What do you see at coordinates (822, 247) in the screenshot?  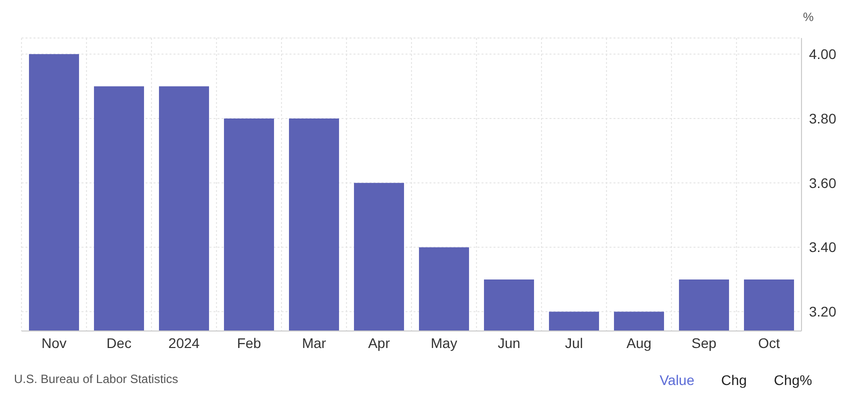 I see `y-tick-label: 3.40` at bounding box center [822, 247].